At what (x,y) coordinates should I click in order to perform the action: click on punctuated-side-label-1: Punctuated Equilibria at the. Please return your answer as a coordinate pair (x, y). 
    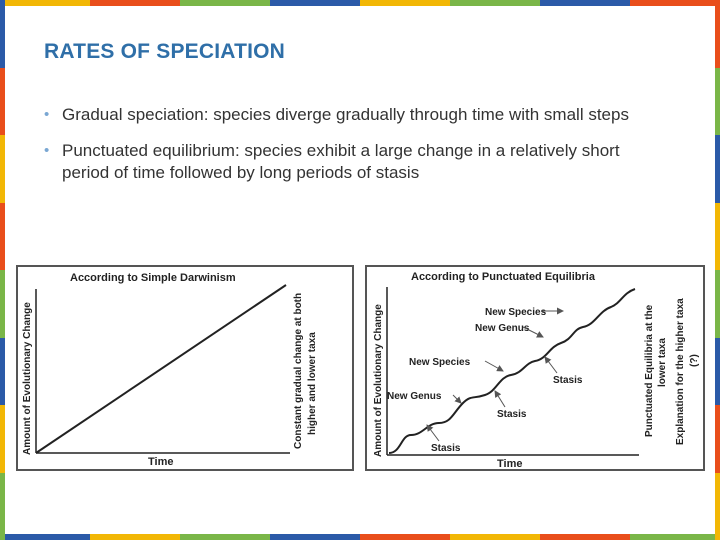
    Looking at the image, I should click on (649, 370).